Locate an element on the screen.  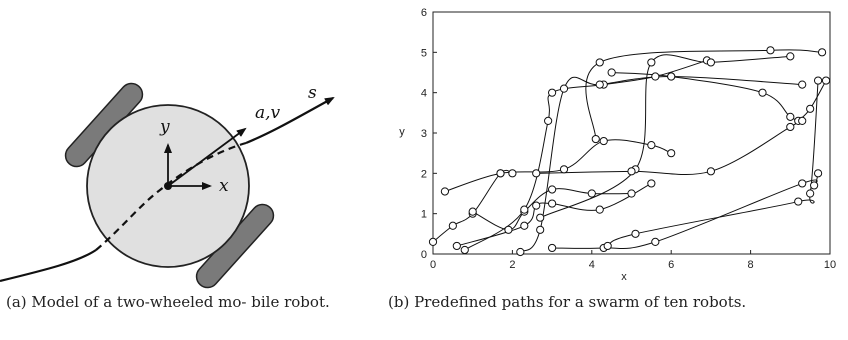
x-tick-label: 4 is located at coordinates (592, 265).